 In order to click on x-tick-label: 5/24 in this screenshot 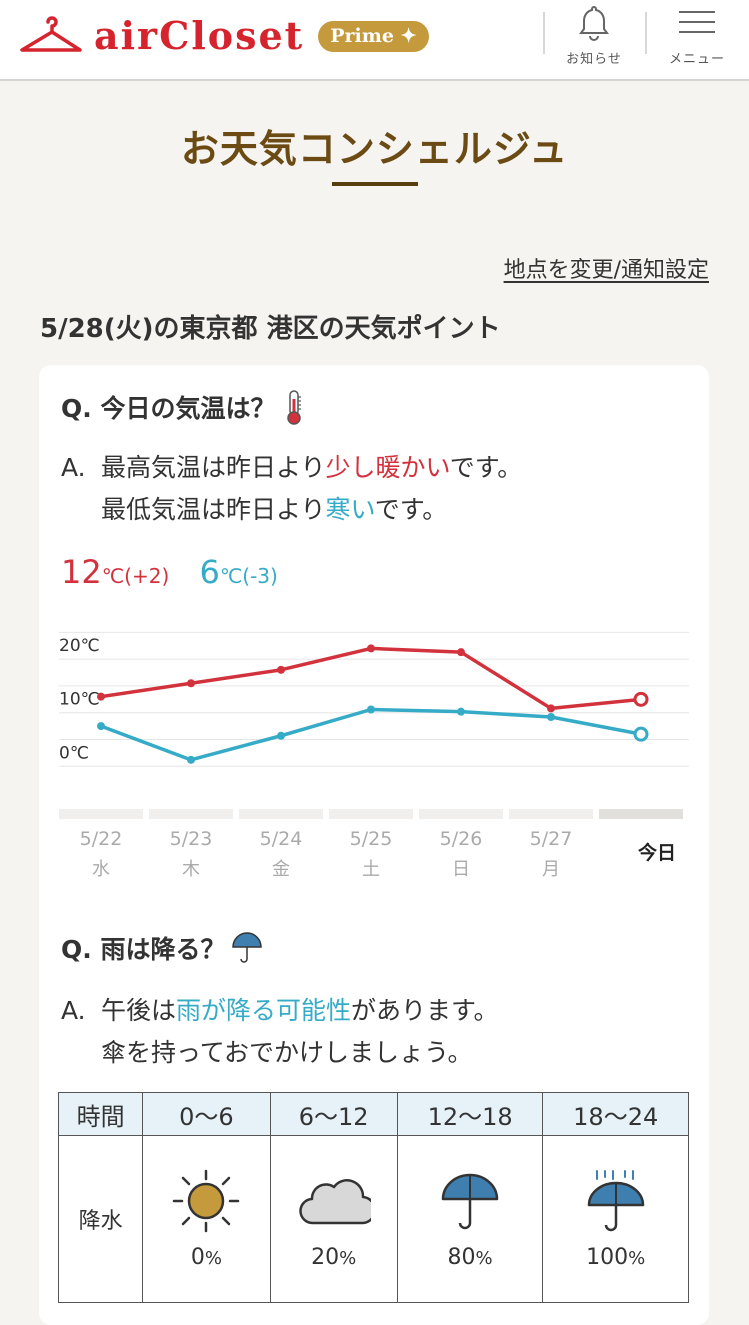, I will do `click(281, 839)`.